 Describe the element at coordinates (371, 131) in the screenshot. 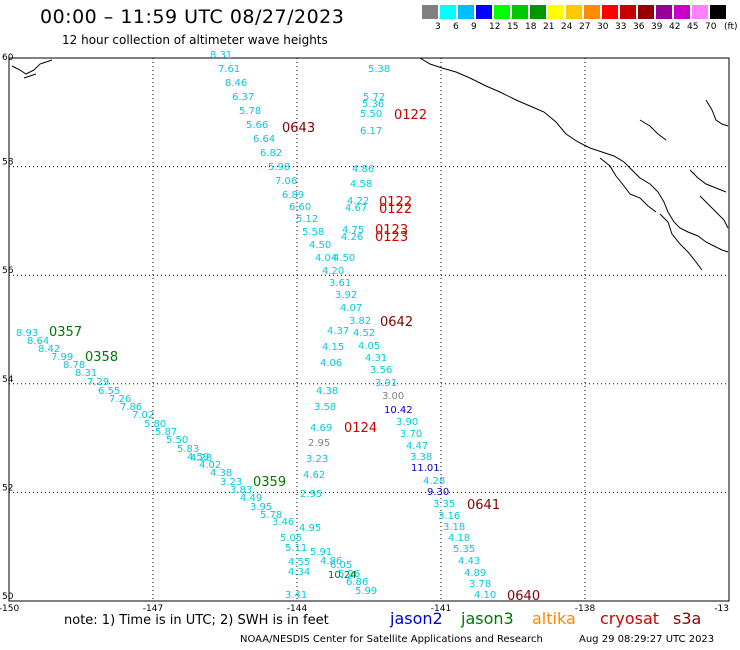

I see `wave-height-label: 6.17` at that location.